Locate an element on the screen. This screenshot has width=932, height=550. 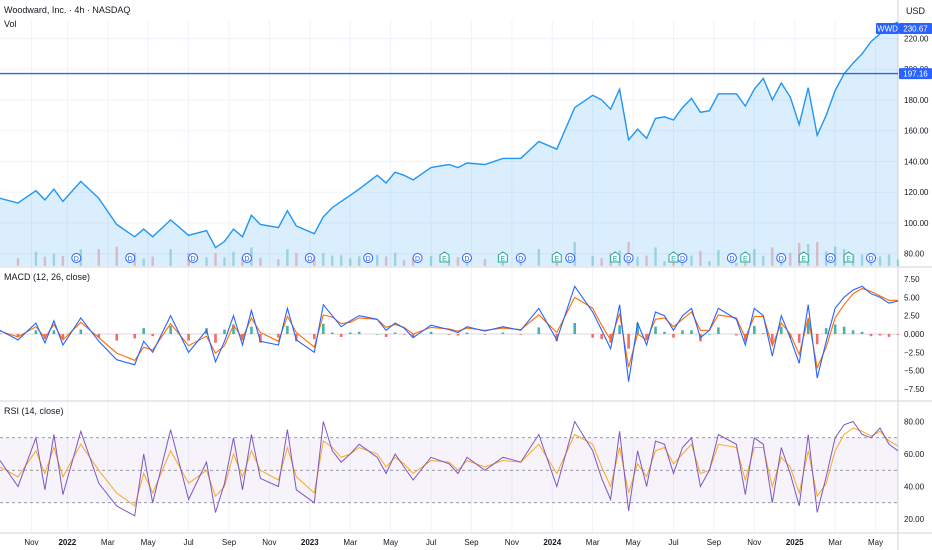
time-tick-label: 2023 is located at coordinates (310, 542).